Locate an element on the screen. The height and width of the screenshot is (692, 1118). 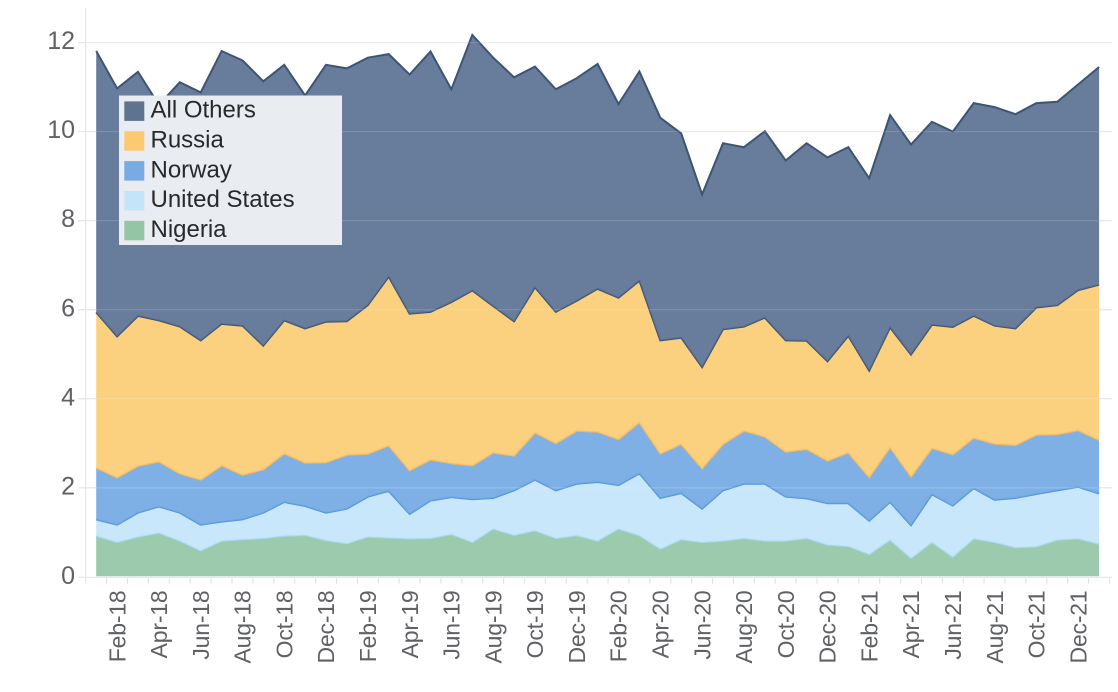
svg-text: 8 is located at coordinates (68, 219).